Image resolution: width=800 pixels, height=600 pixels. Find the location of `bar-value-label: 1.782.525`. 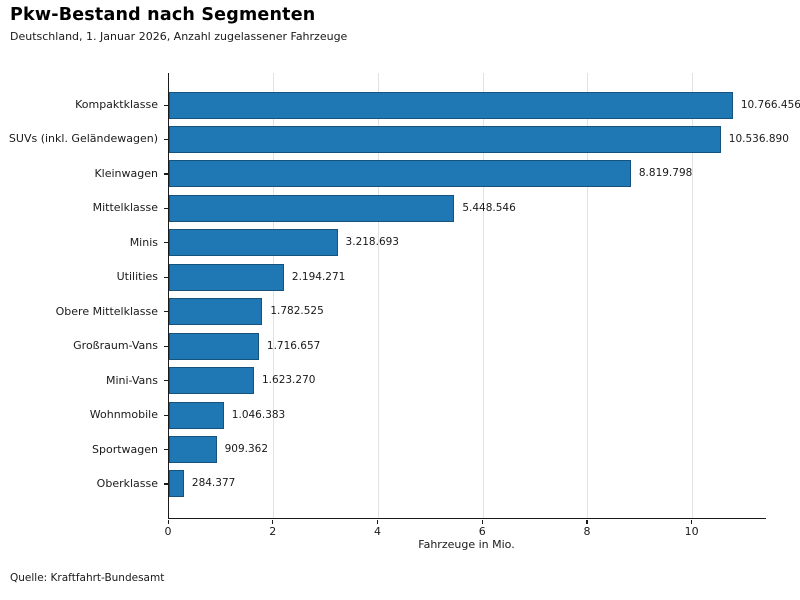

bar-value-label: 1.782.525 is located at coordinates (297, 311).